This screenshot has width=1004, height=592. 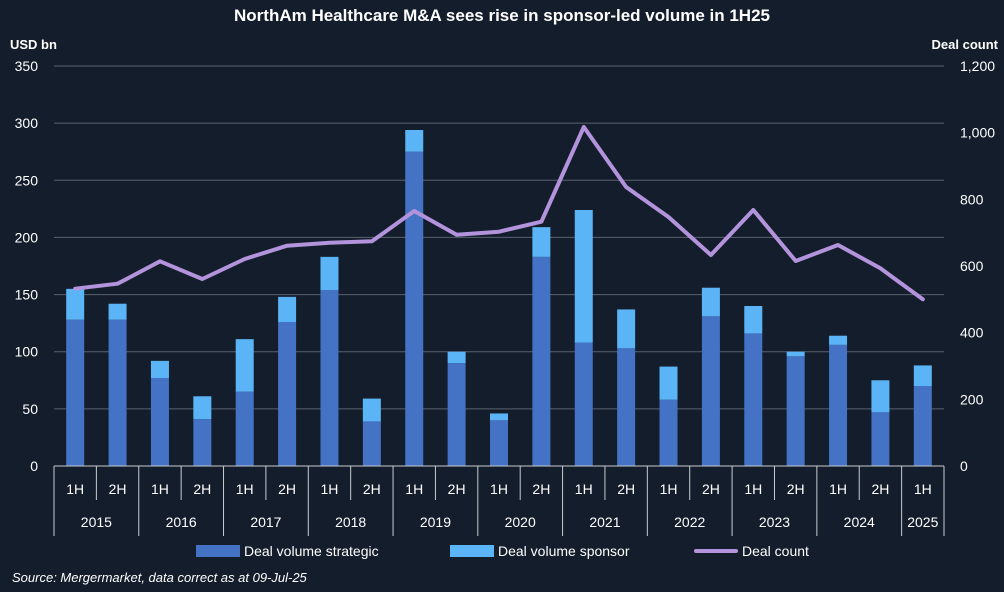 I want to click on y-tick-right-label: 0, so click(x=964, y=466).